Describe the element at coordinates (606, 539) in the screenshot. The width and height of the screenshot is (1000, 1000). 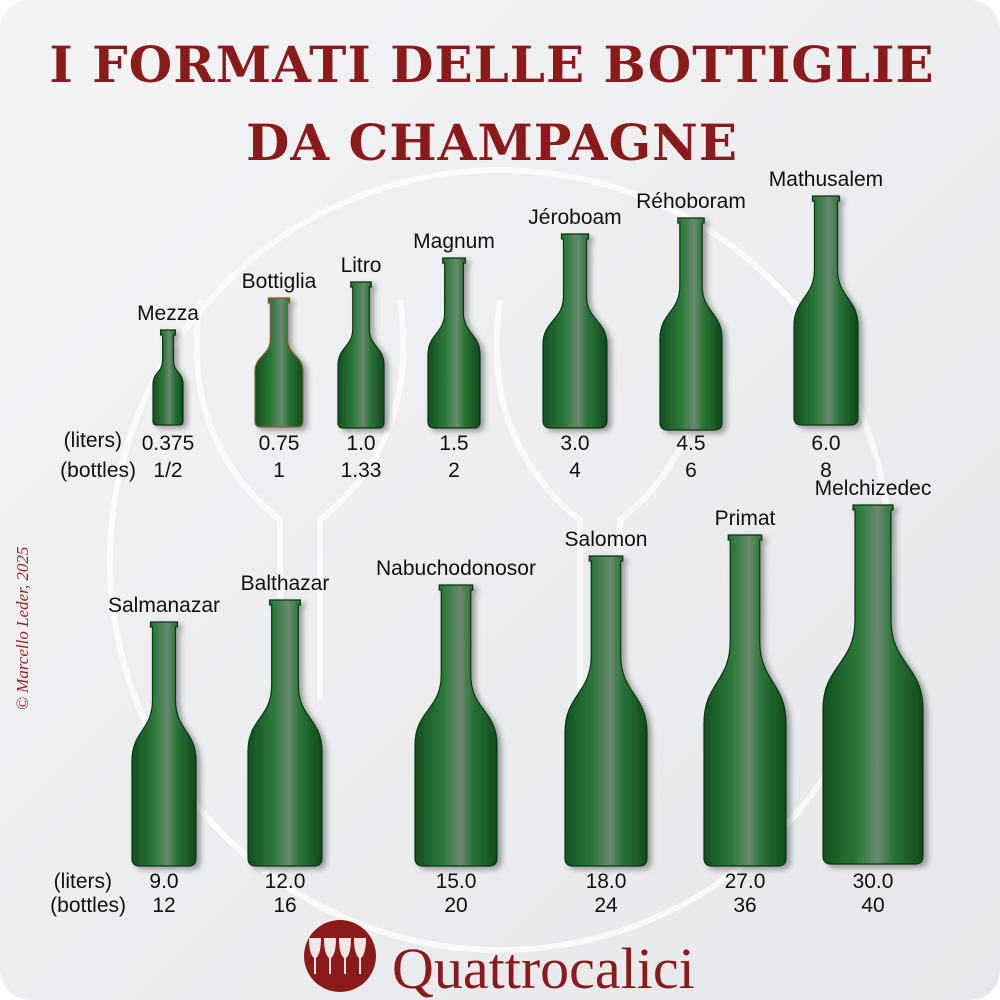
I see `bottle-name: Salomon` at that location.